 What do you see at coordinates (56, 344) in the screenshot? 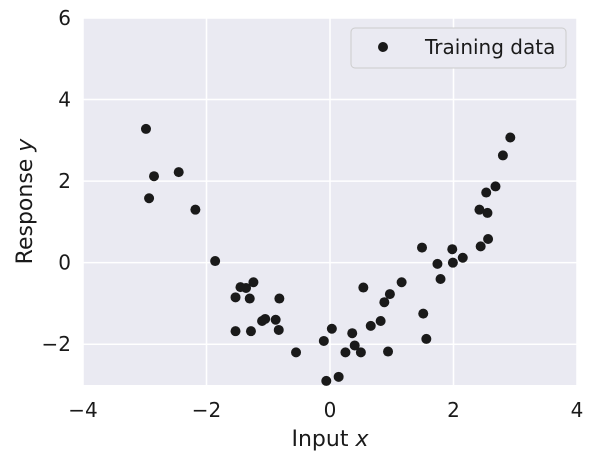
I see `y-tick-label: −2` at bounding box center [56, 344].